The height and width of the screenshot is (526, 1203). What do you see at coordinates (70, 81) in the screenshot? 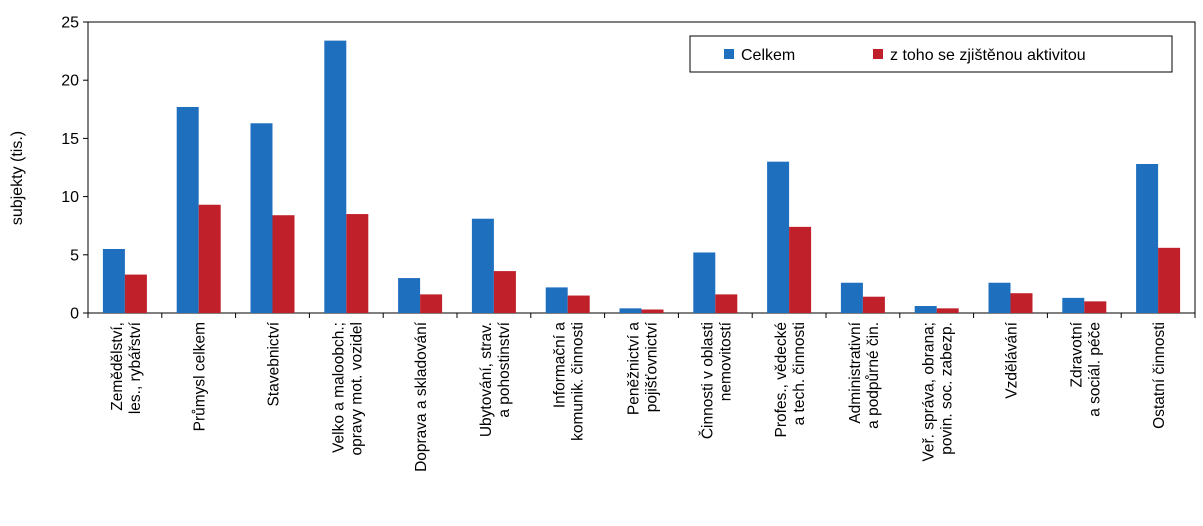
I see `y-tick-label: 20` at bounding box center [70, 81].